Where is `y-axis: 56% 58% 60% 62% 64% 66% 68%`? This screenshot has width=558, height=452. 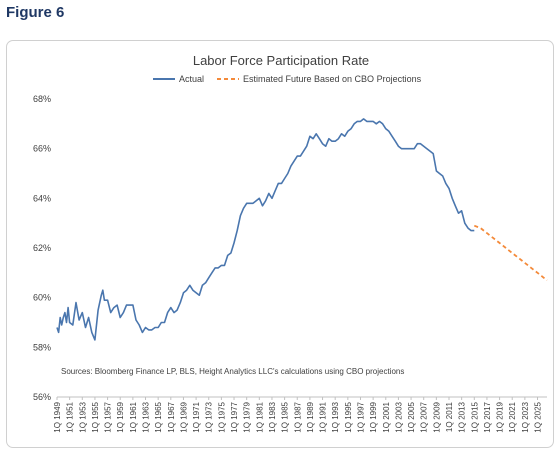 y-axis: 56% 58% 60% 62% 64% 66% 68% is located at coordinates (42, 248).